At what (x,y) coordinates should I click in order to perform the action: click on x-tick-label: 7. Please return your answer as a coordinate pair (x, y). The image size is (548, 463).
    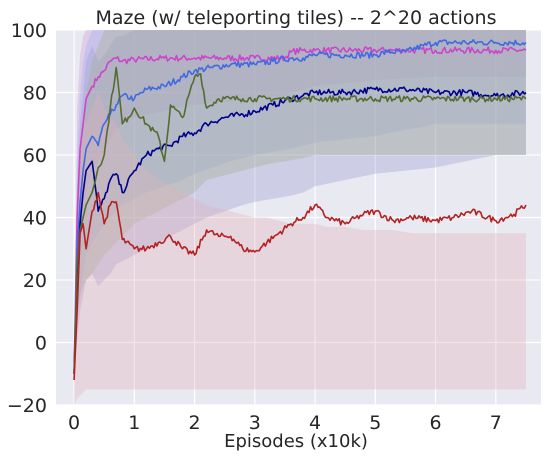
    Looking at the image, I should click on (496, 423).